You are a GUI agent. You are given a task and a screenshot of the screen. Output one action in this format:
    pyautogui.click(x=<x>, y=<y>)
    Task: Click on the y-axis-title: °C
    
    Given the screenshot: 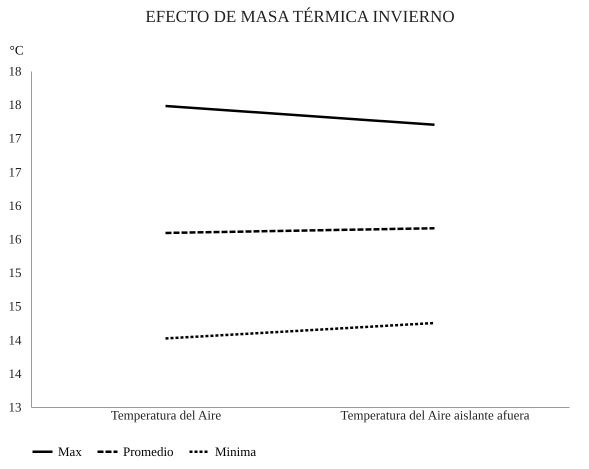 What is the action you would take?
    pyautogui.click(x=17, y=50)
    